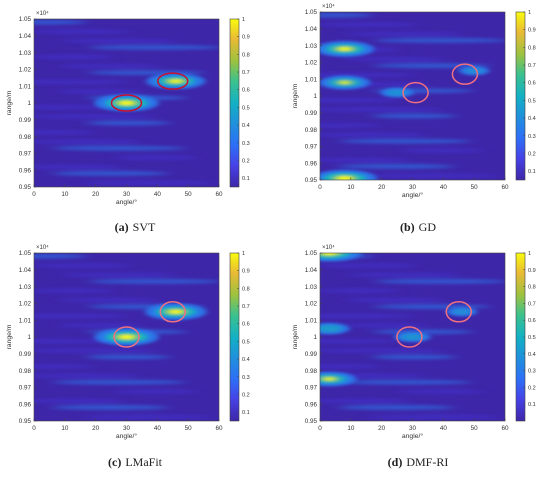 Image resolution: width=550 pixels, height=479 pixels. What do you see at coordinates (243, 254) in the screenshot?
I see `colorbar-tick-label: 1` at bounding box center [243, 254].